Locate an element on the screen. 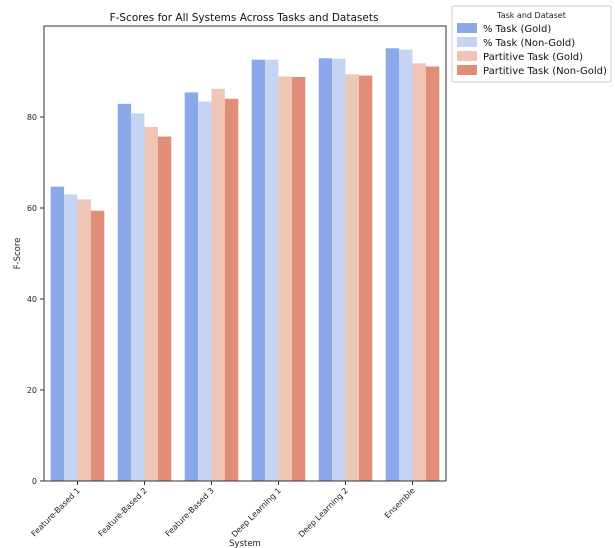  legend-frame is located at coordinates (531, 44).